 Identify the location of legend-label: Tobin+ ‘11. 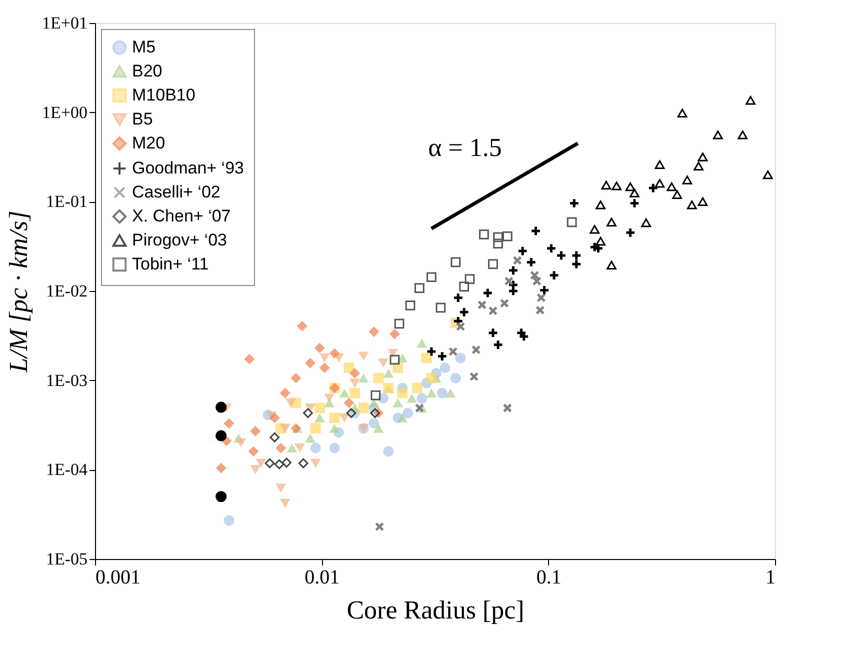
(170, 264).